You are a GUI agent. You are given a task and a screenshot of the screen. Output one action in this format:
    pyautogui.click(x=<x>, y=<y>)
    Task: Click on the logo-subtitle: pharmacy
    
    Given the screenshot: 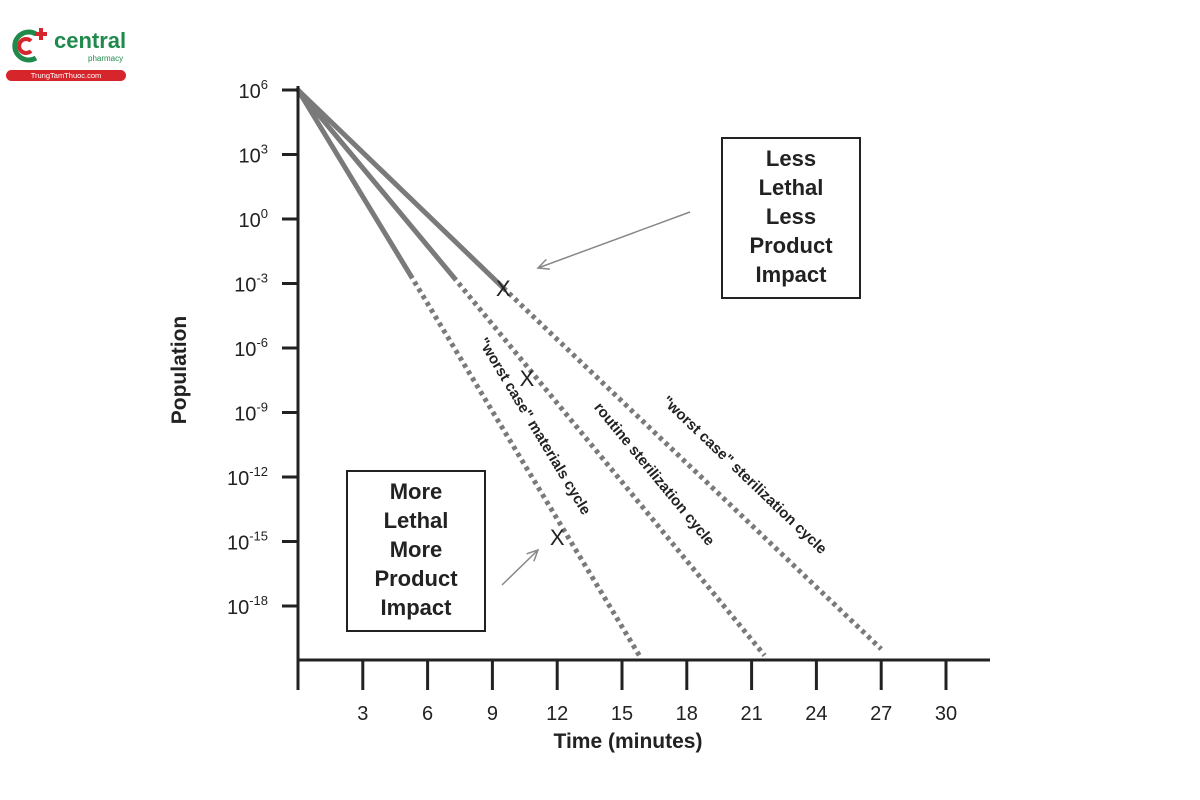 What is the action you would take?
    pyautogui.click(x=106, y=58)
    